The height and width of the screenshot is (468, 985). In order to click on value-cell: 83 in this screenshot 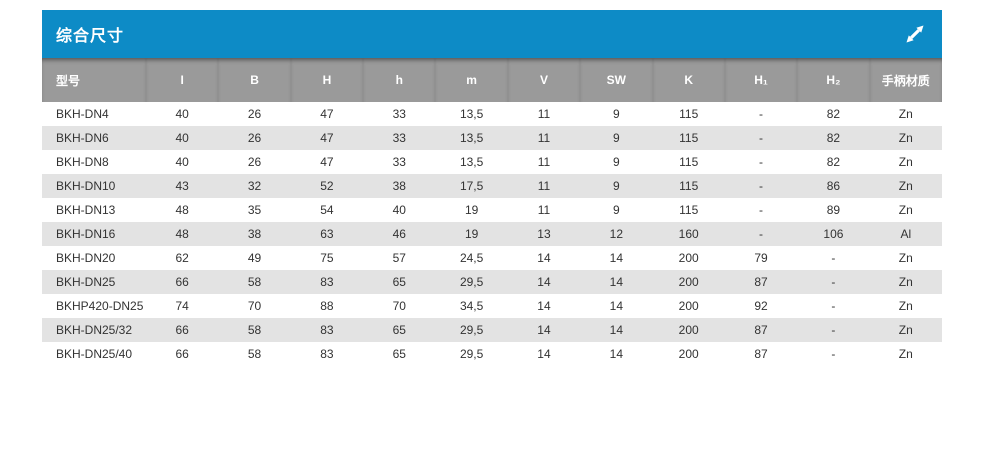, I will do `click(327, 282)`.